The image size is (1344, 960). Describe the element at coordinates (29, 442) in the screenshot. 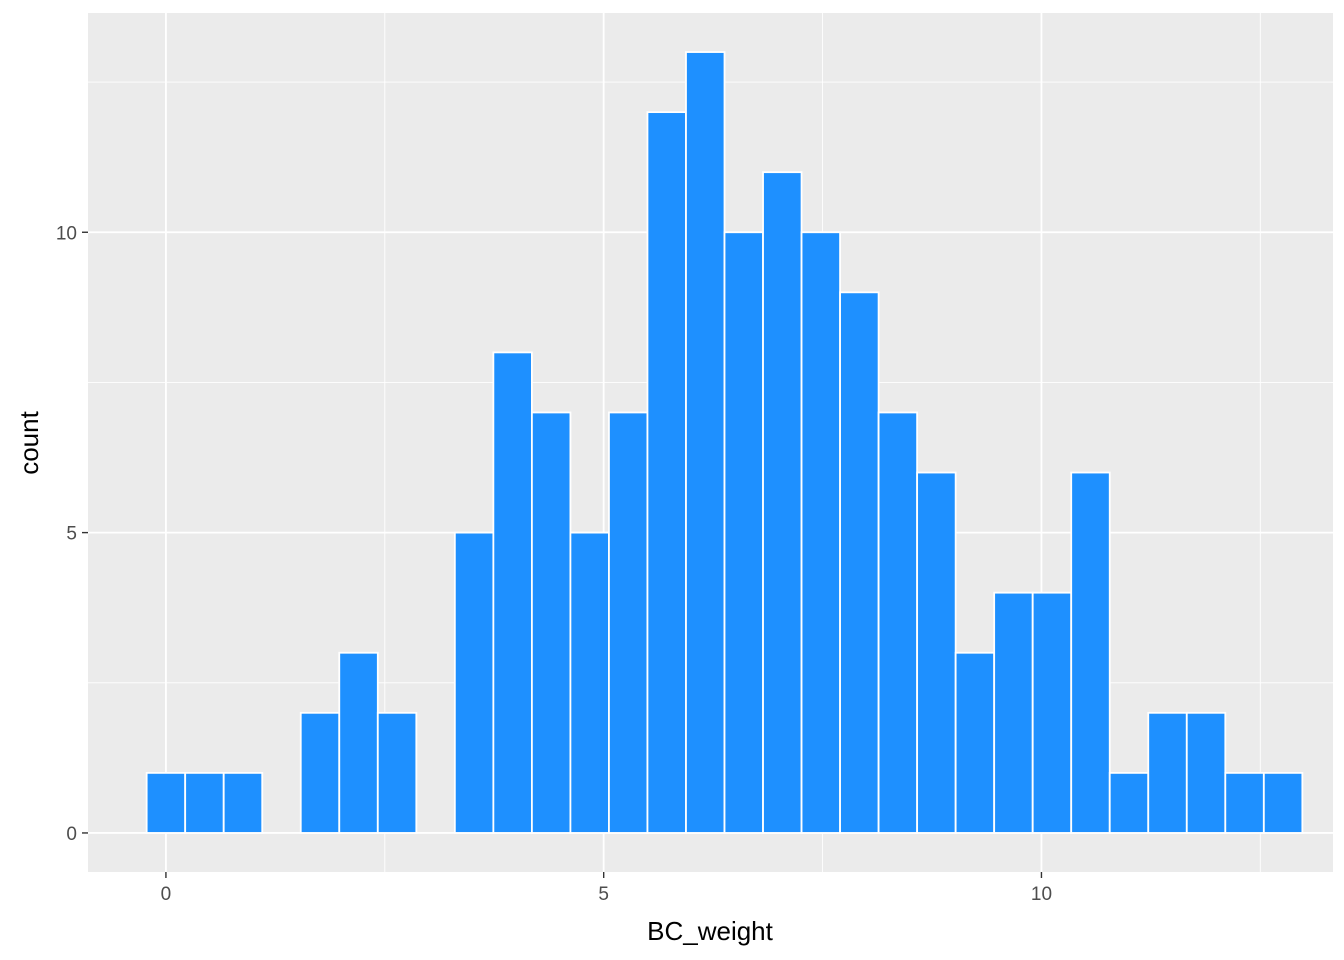

I see `y-axis-title: count` at that location.